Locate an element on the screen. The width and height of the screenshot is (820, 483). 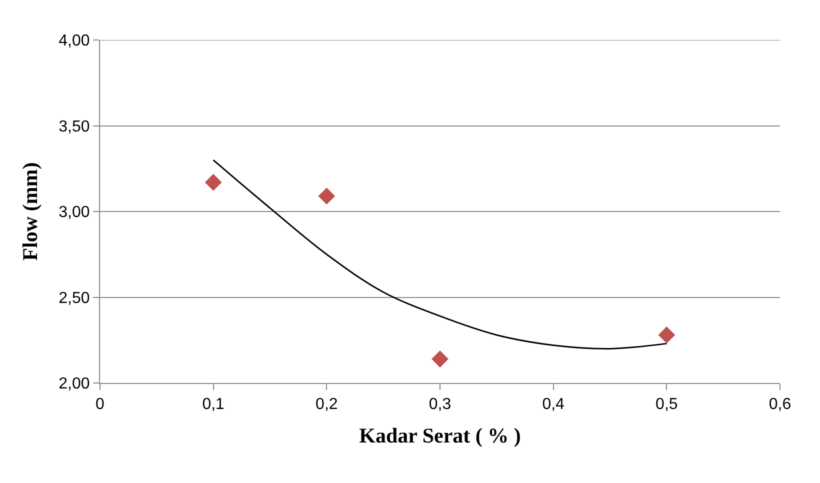
x-tick-label: 0,1 is located at coordinates (213, 405).